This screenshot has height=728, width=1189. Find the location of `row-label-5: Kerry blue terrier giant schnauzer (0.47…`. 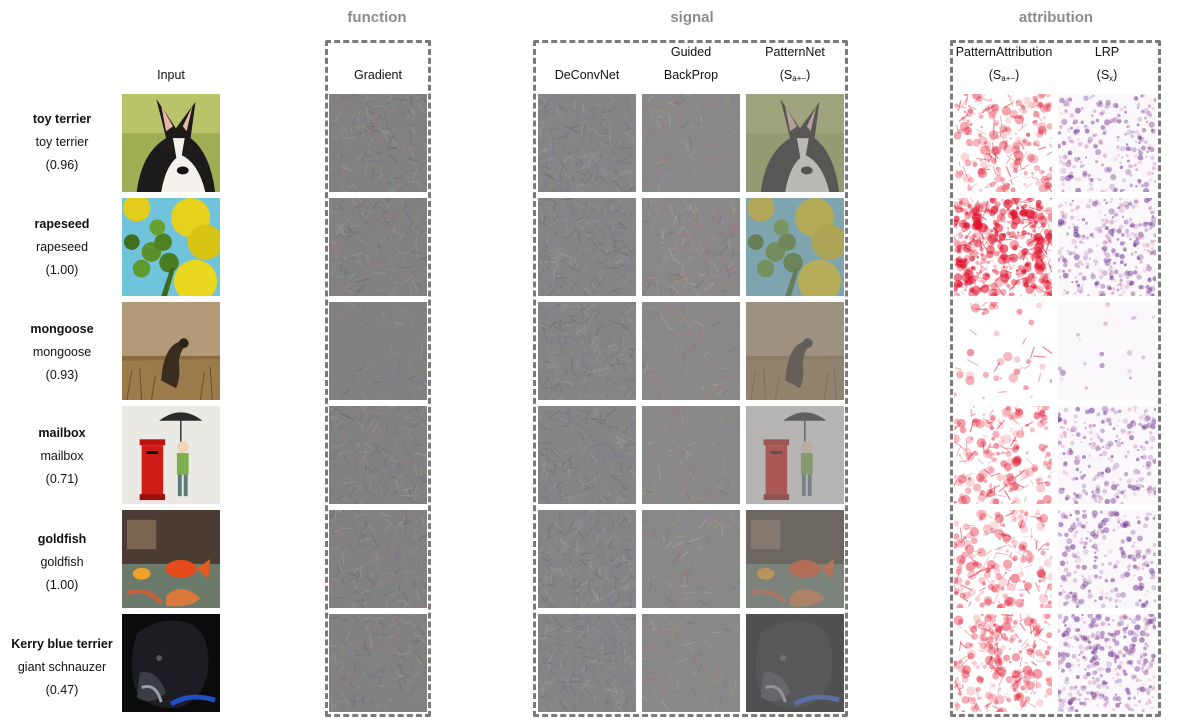

row-label-5: Kerry blue terrier giant schnauzer (0.47… is located at coordinates (62, 667).